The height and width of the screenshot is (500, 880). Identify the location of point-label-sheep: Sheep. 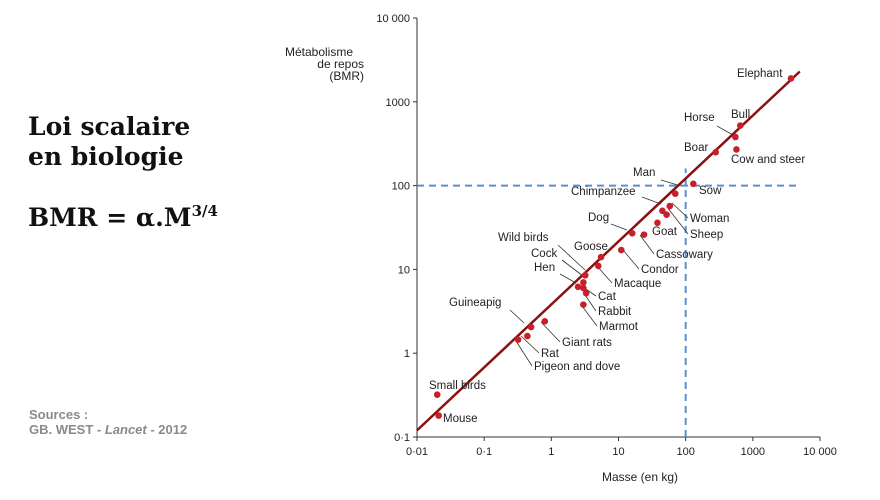
(706, 235).